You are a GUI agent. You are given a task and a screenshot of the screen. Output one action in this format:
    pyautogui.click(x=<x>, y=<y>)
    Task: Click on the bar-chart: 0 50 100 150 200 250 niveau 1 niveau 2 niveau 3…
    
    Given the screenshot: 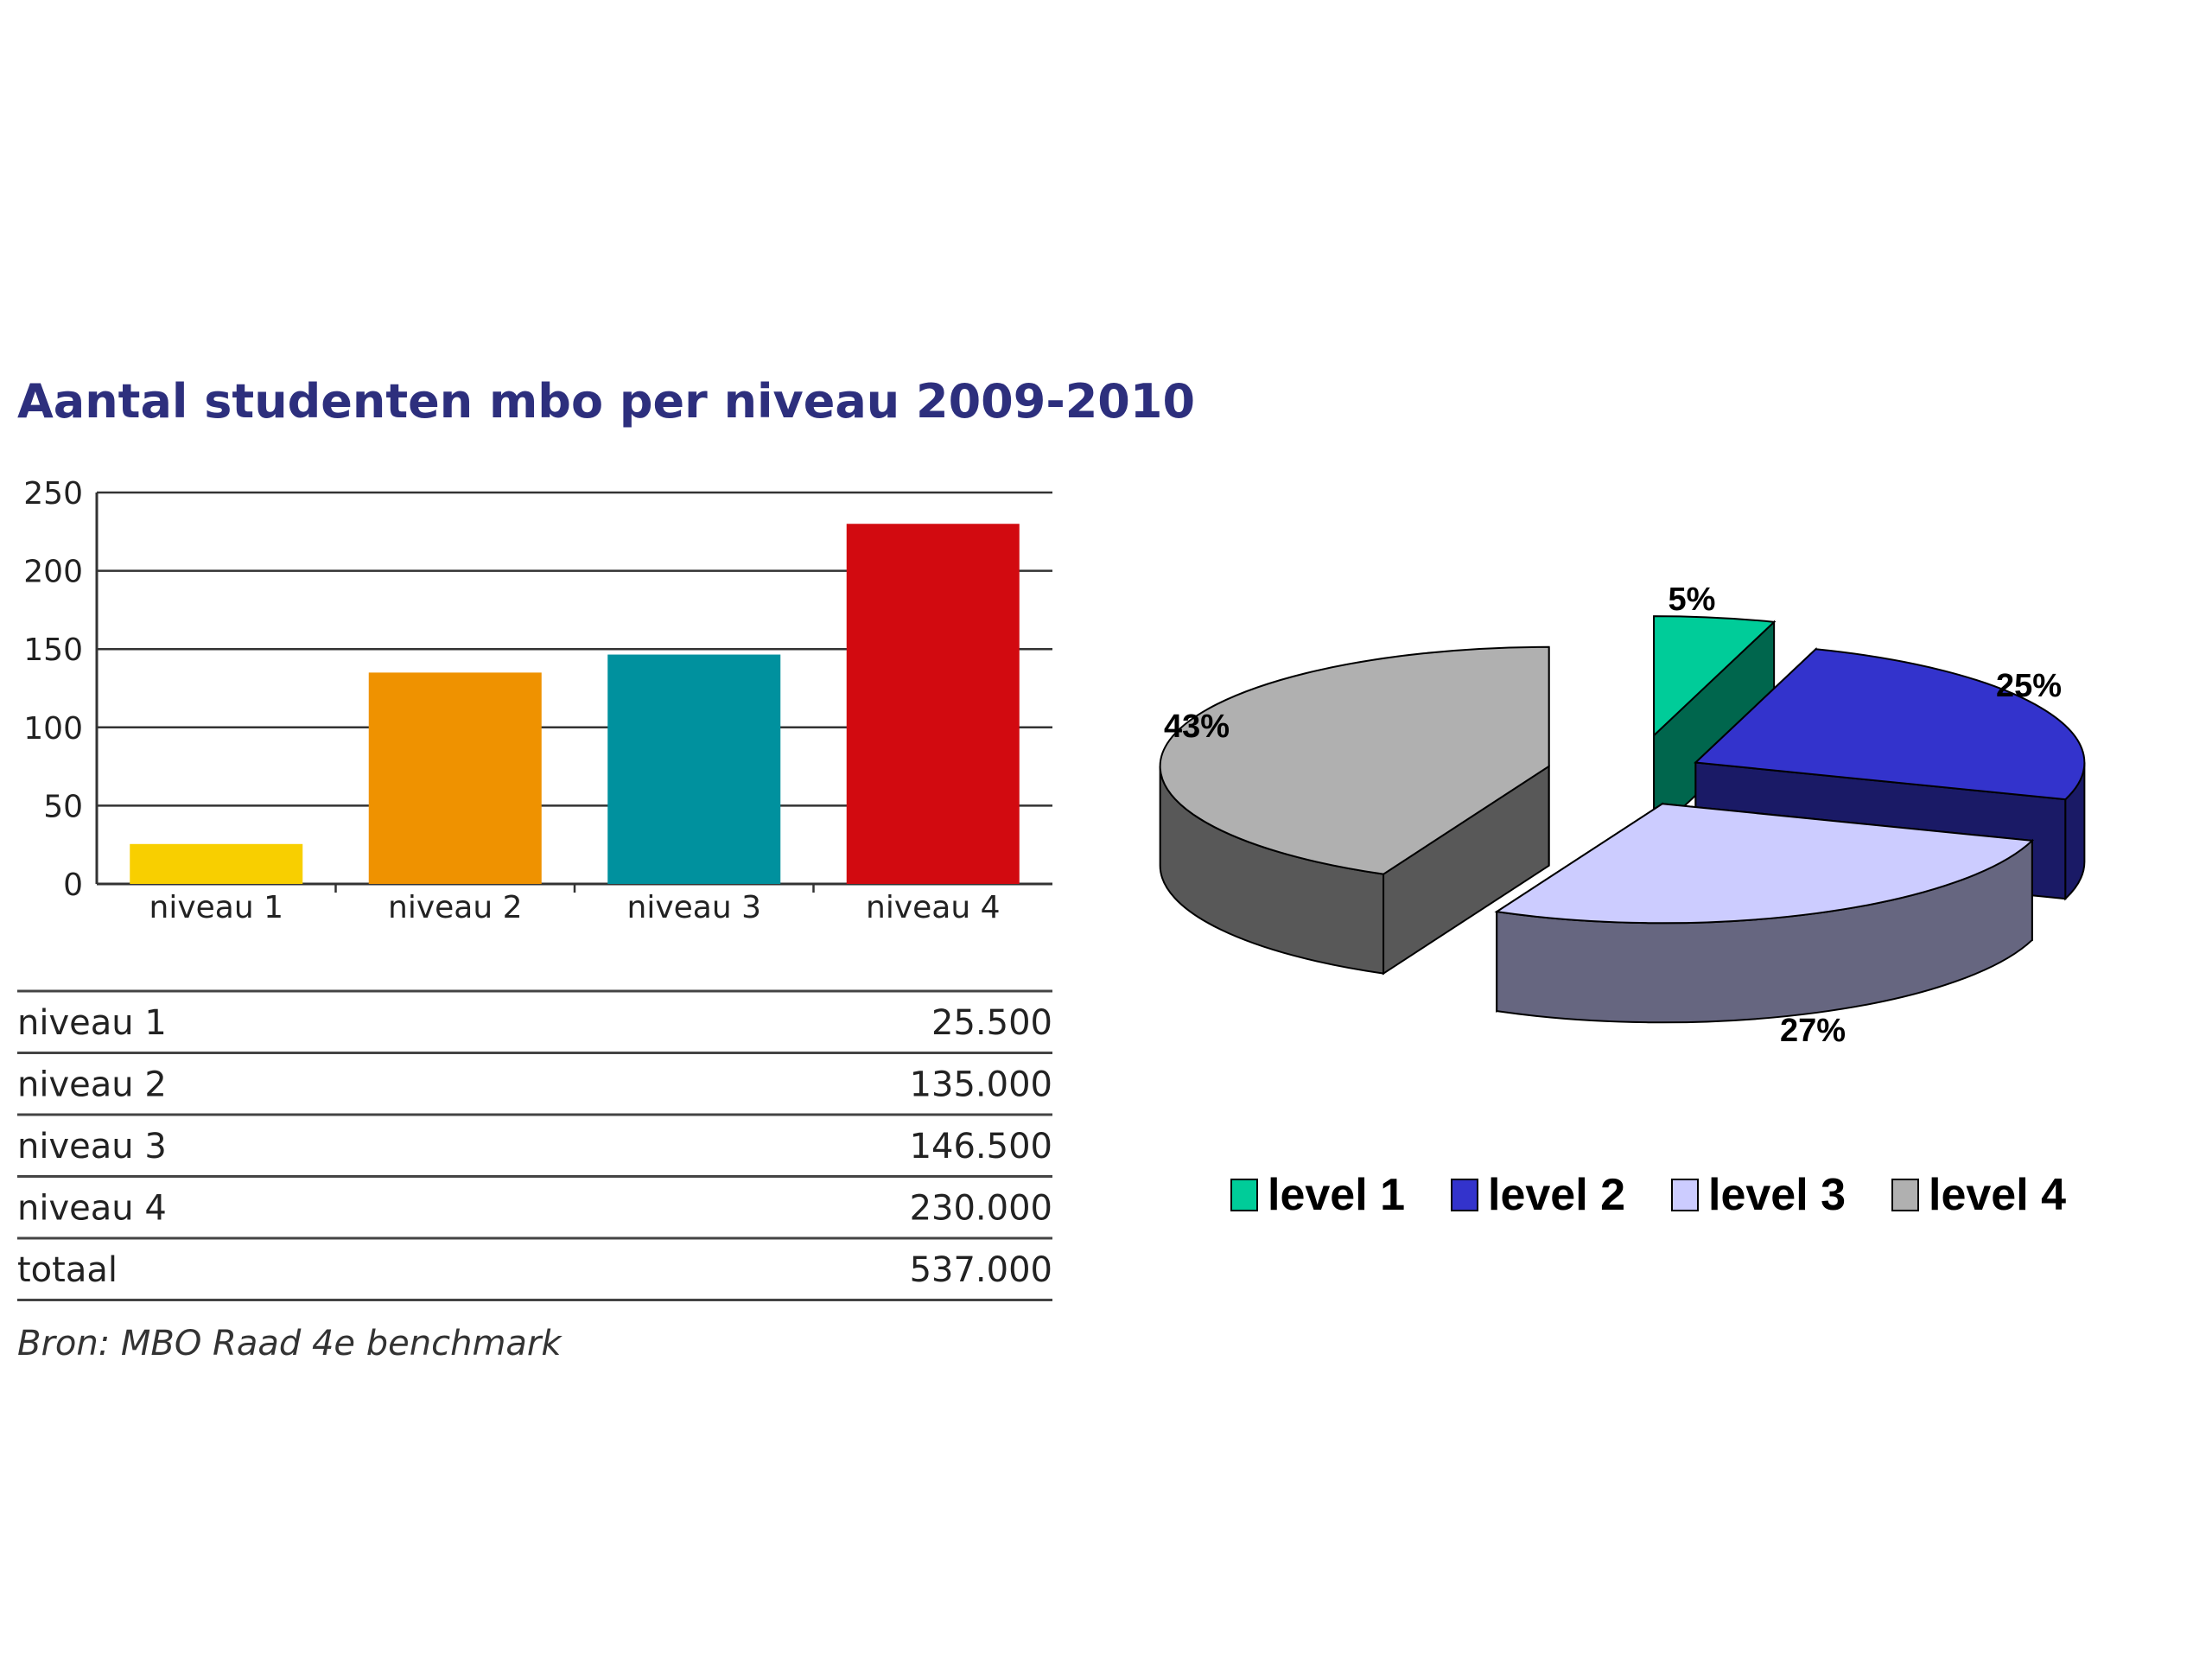 What is the action you would take?
    pyautogui.click(x=537, y=700)
    